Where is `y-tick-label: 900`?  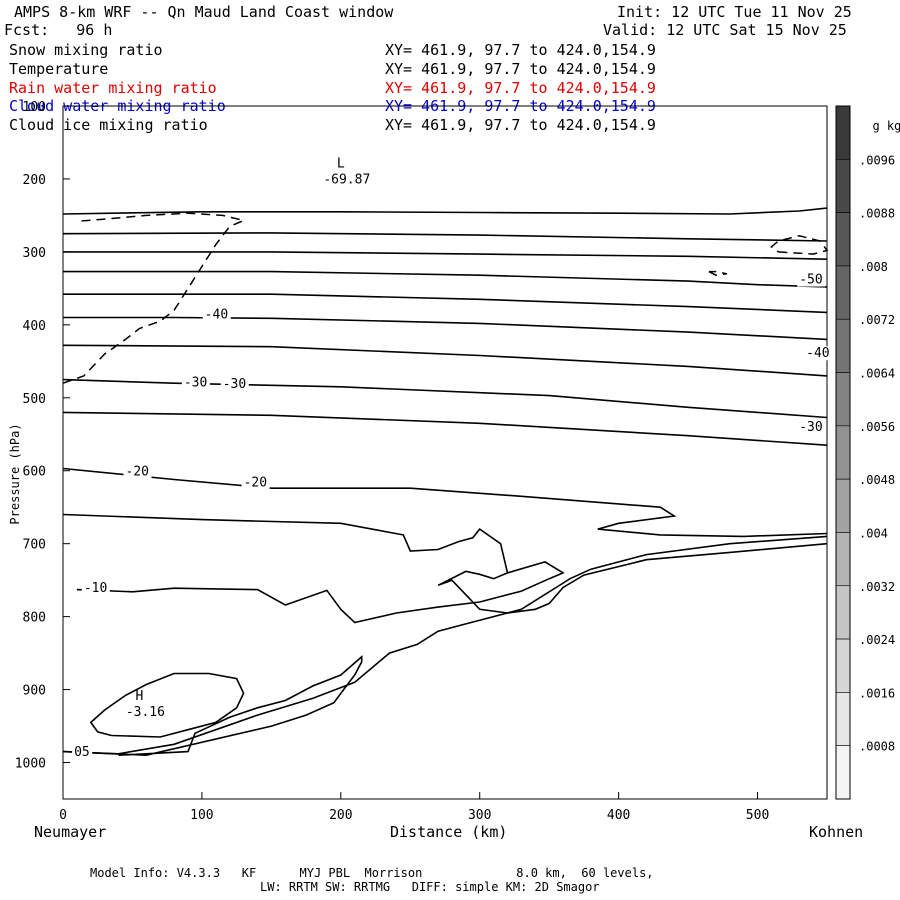
y-tick-label: 900 is located at coordinates (34, 691).